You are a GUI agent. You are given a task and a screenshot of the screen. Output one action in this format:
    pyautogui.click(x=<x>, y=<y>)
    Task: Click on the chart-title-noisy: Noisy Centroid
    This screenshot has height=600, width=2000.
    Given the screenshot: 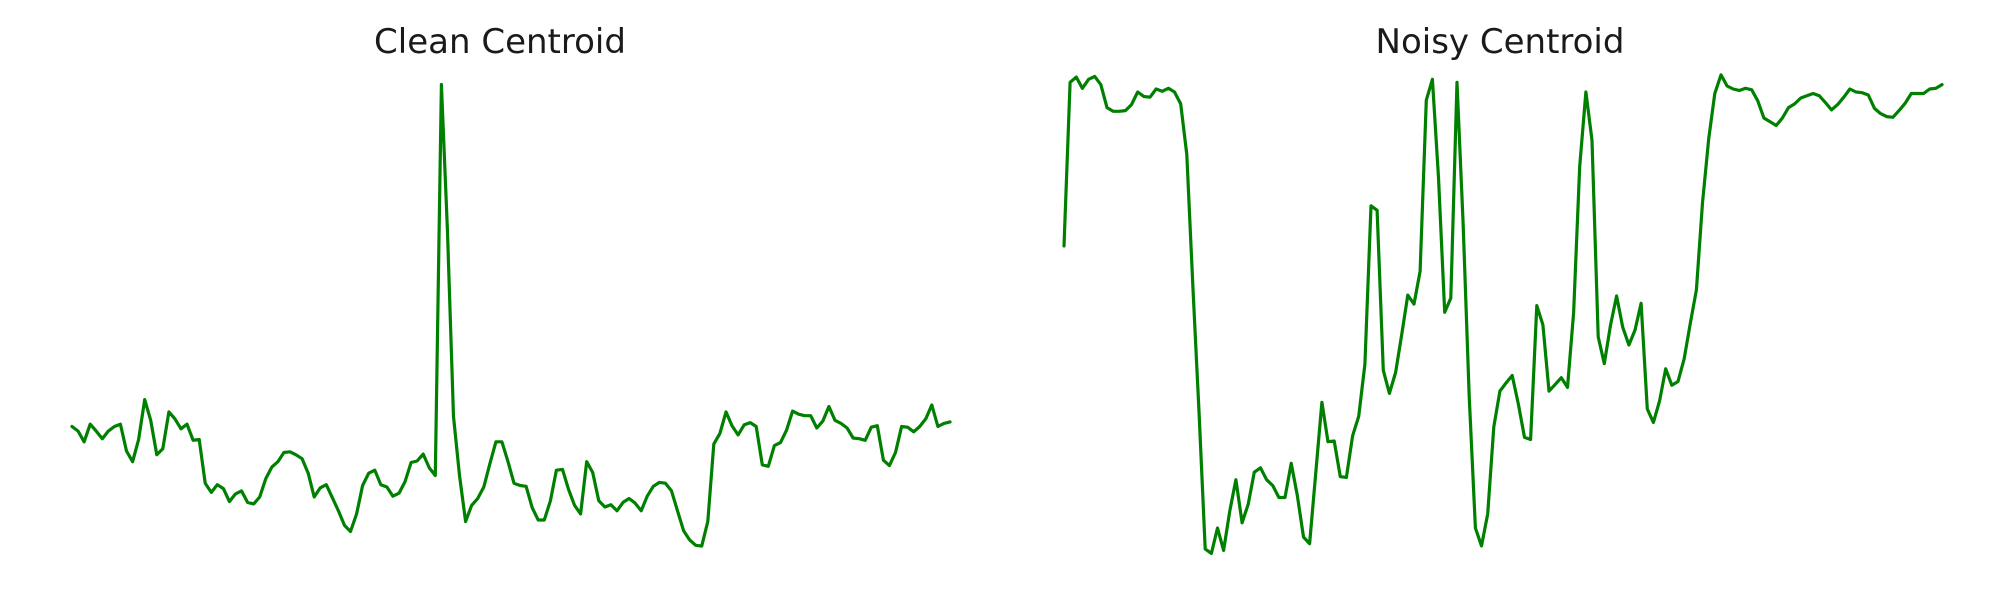 What is the action you would take?
    pyautogui.click(x=1500, y=42)
    